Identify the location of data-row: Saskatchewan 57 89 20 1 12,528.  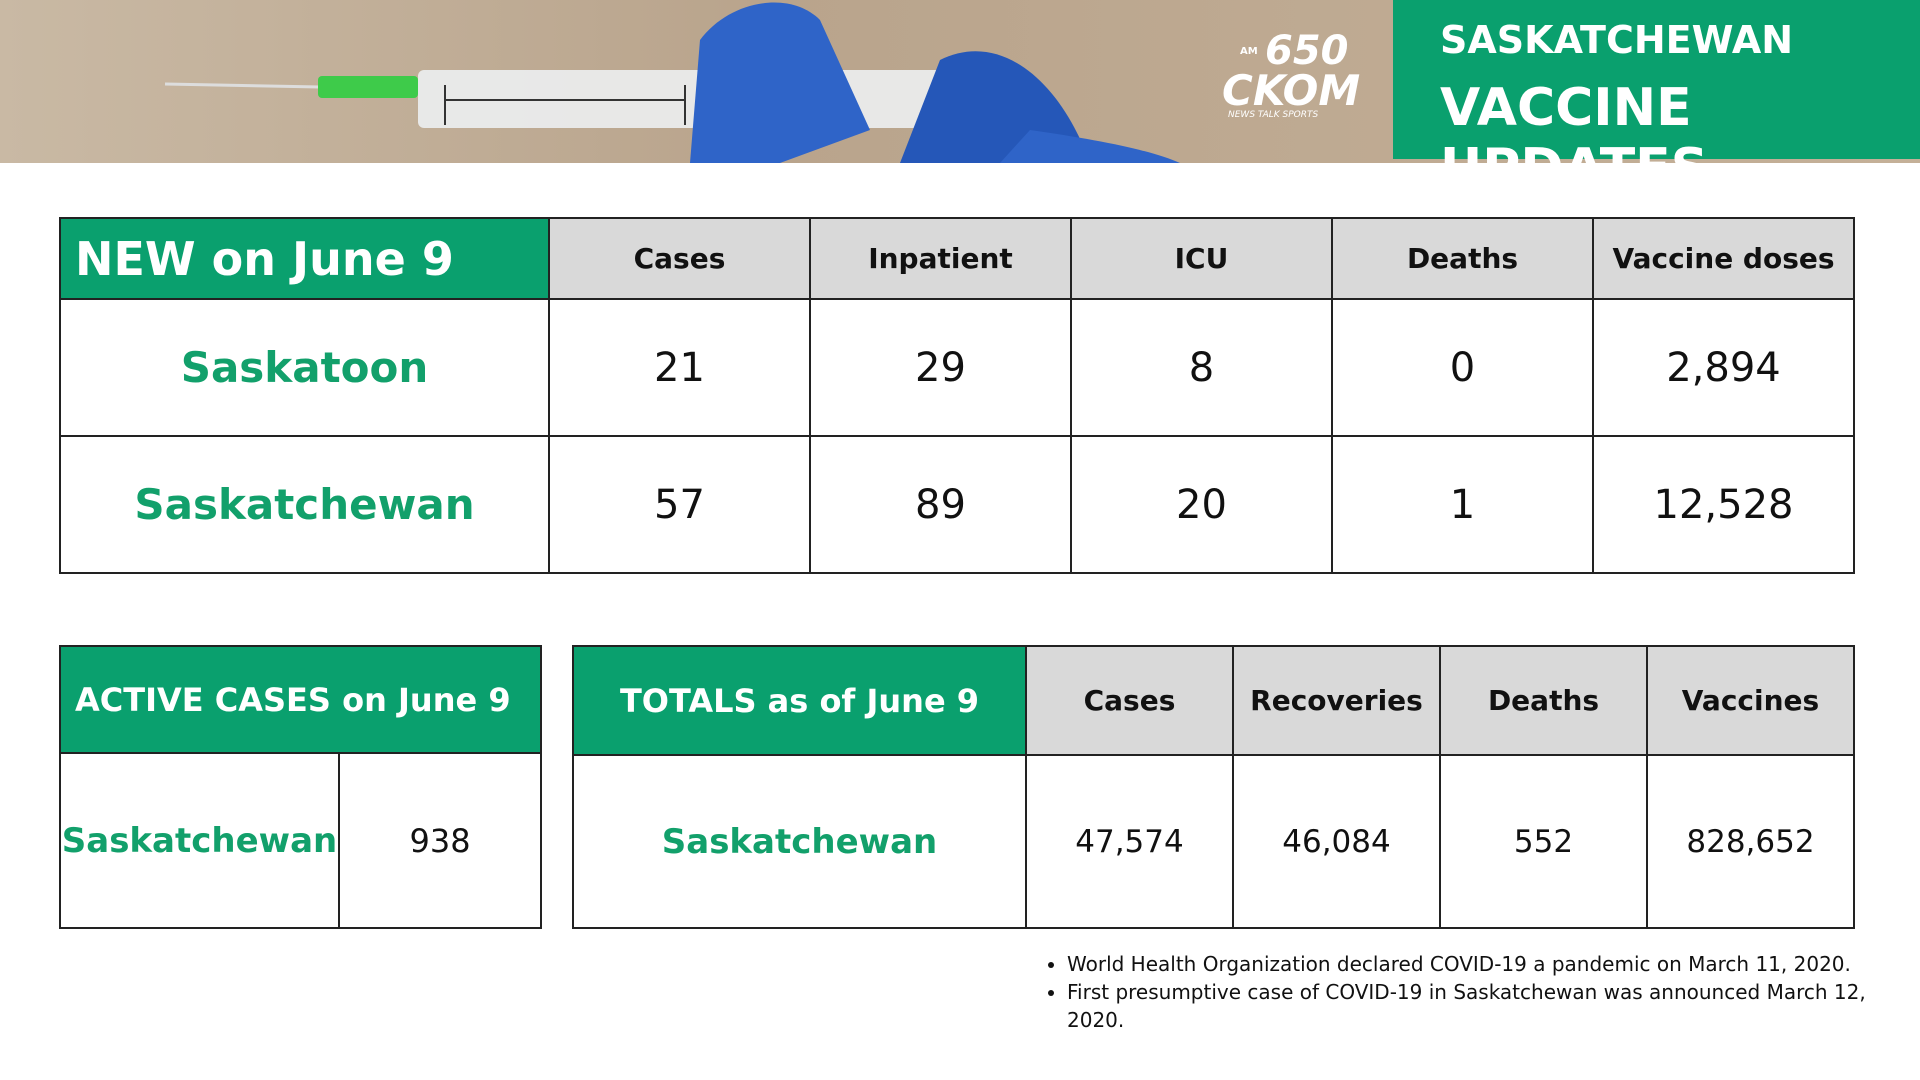
(957, 504).